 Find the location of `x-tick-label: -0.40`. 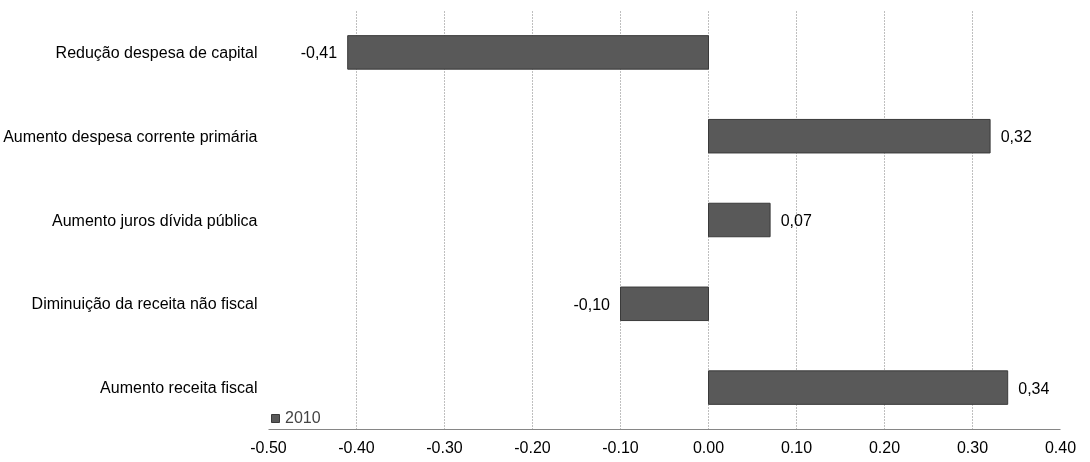

x-tick-label: -0.40 is located at coordinates (356, 447).